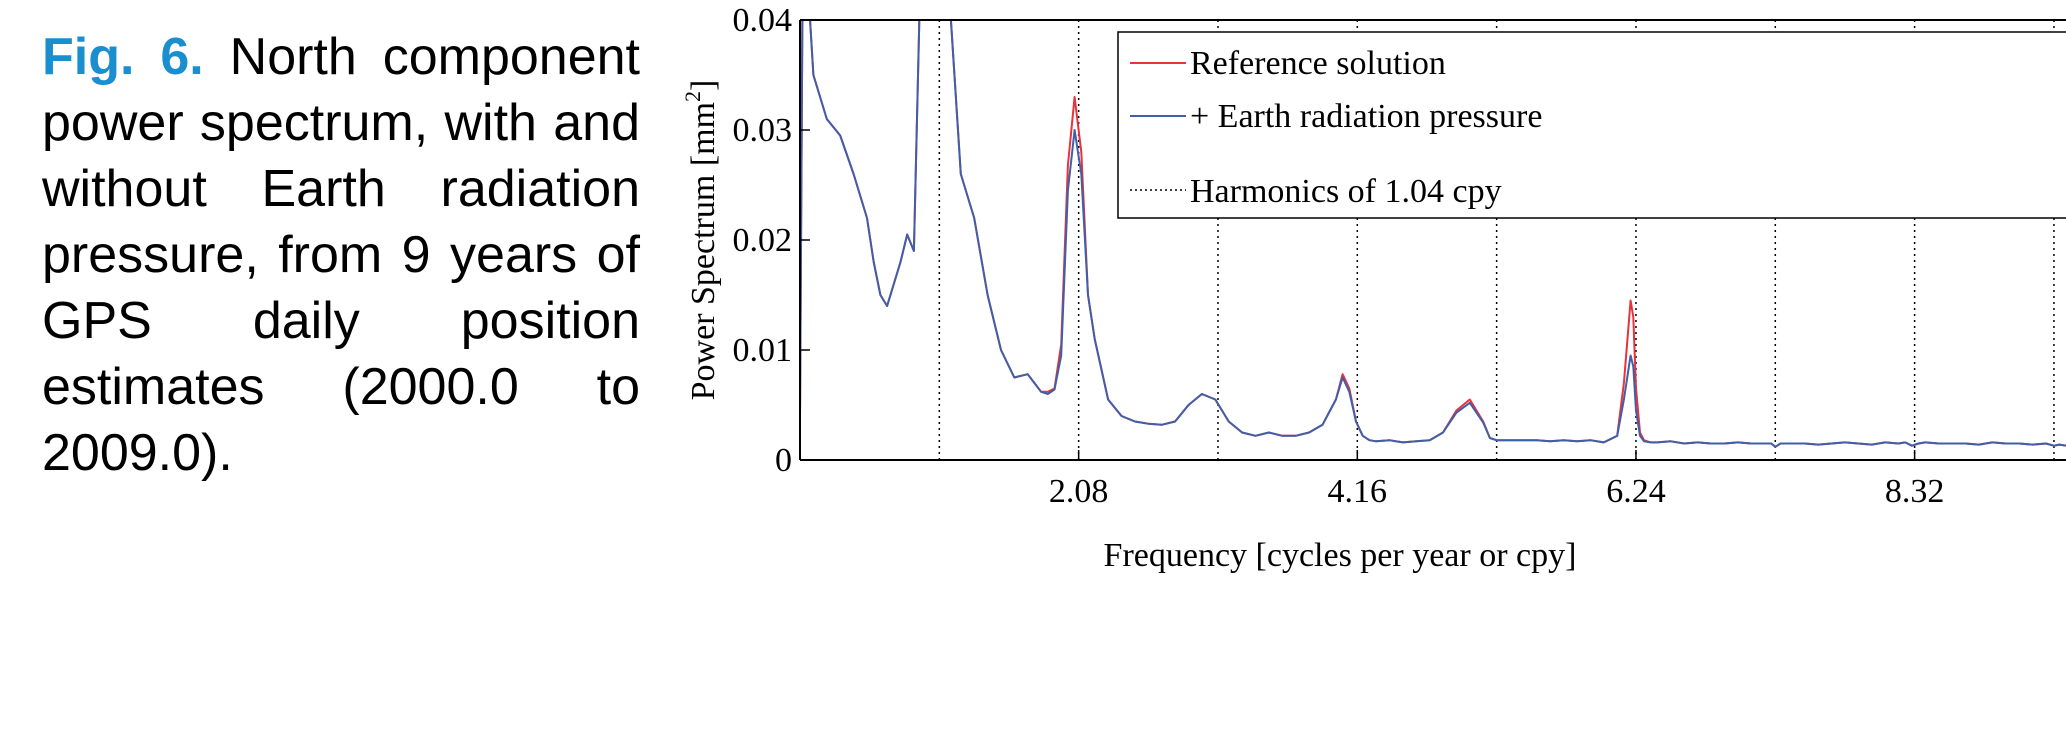 Image resolution: width=2066 pixels, height=731 pixels. What do you see at coordinates (1366, 116) in the screenshot?
I see `legend-label-earth-radiation: + Earth radiation pressure` at bounding box center [1366, 116].